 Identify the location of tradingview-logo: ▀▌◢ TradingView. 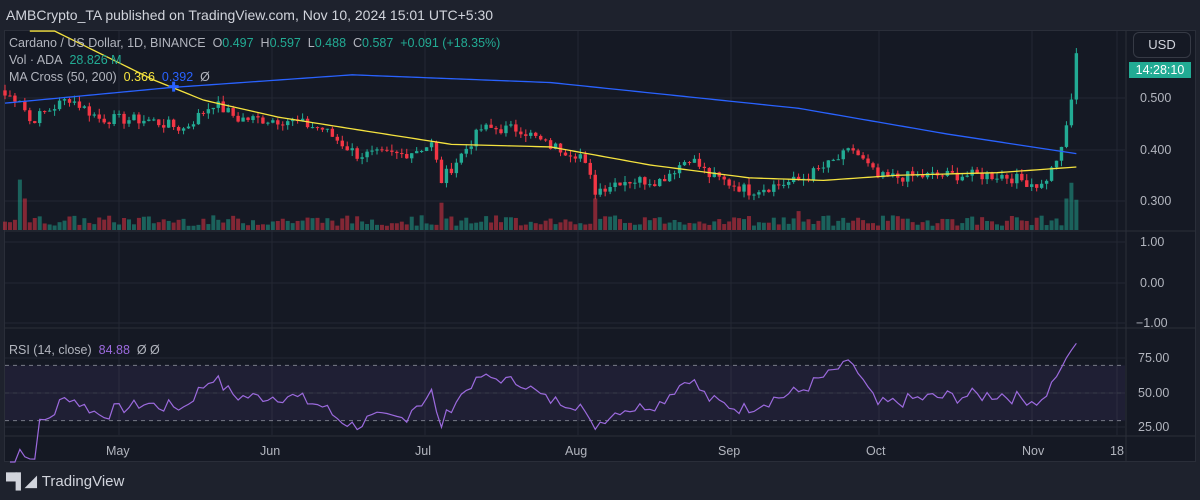
(65, 481).